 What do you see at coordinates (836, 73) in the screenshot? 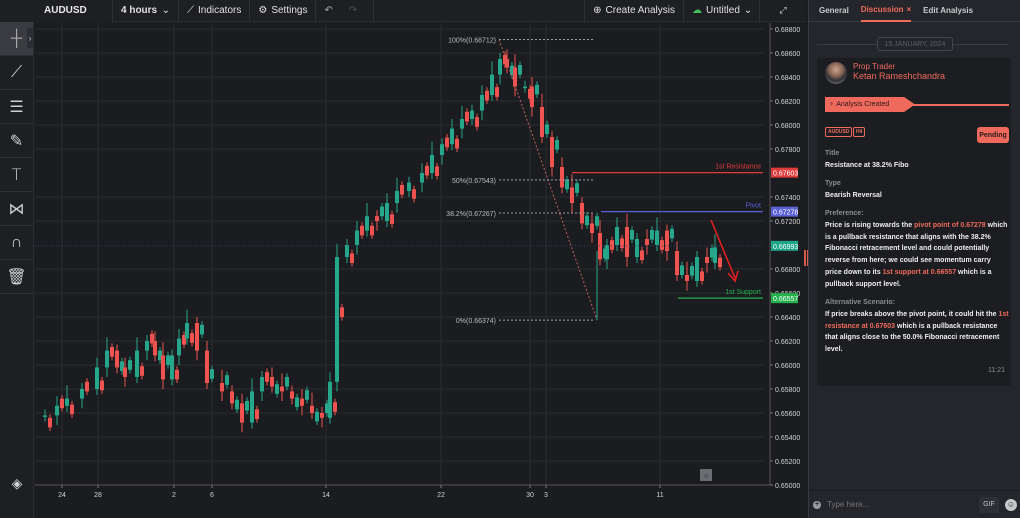
I see `avatar` at bounding box center [836, 73].